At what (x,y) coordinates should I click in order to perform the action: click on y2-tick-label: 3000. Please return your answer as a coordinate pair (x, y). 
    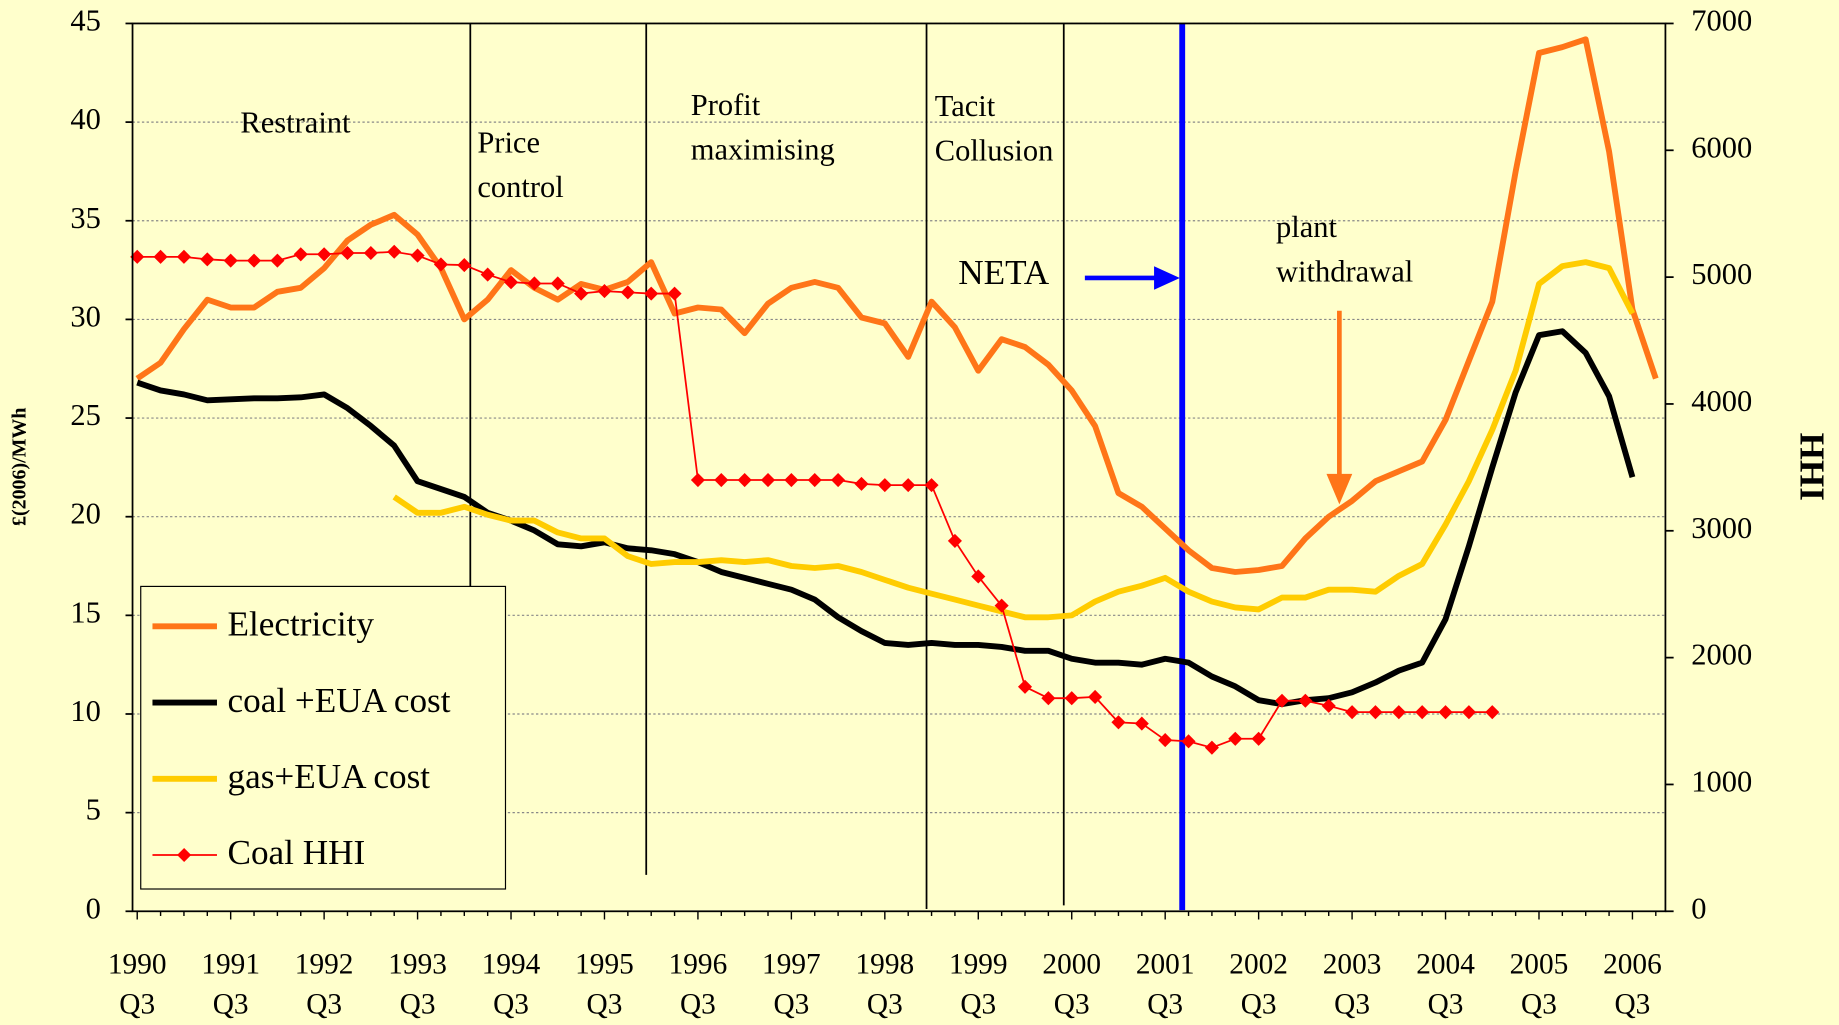
    Looking at the image, I should click on (1721, 528).